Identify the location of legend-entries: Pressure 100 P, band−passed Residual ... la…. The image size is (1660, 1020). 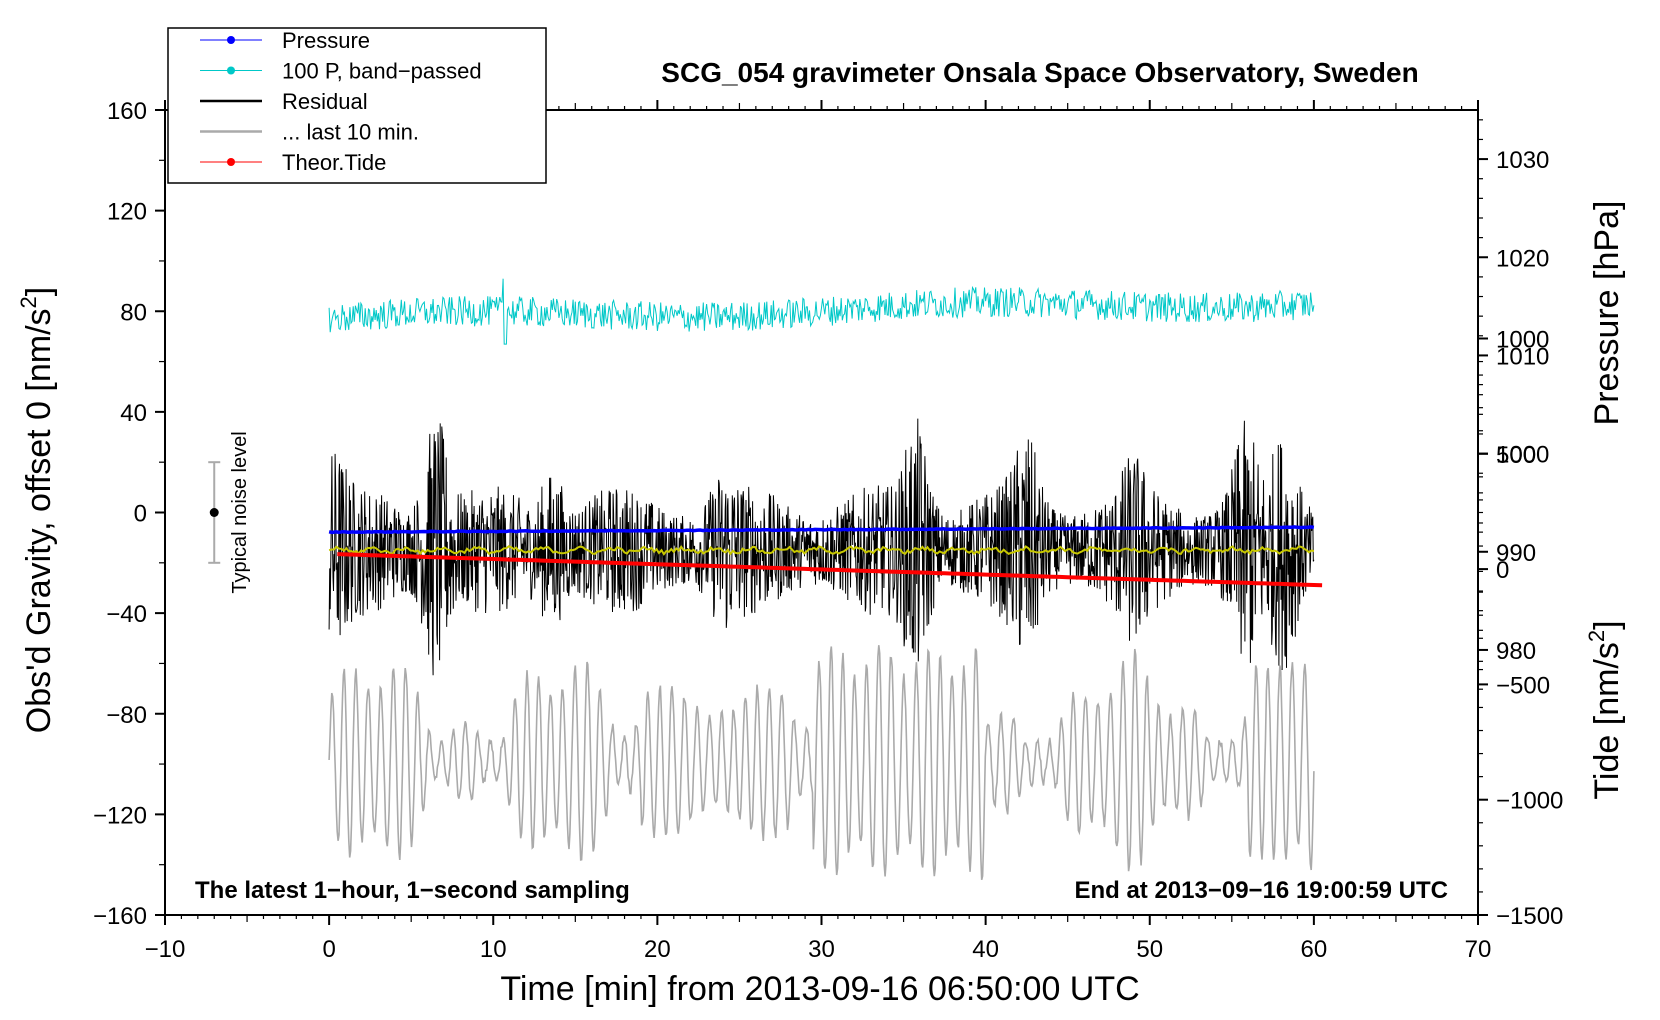
(341, 101).